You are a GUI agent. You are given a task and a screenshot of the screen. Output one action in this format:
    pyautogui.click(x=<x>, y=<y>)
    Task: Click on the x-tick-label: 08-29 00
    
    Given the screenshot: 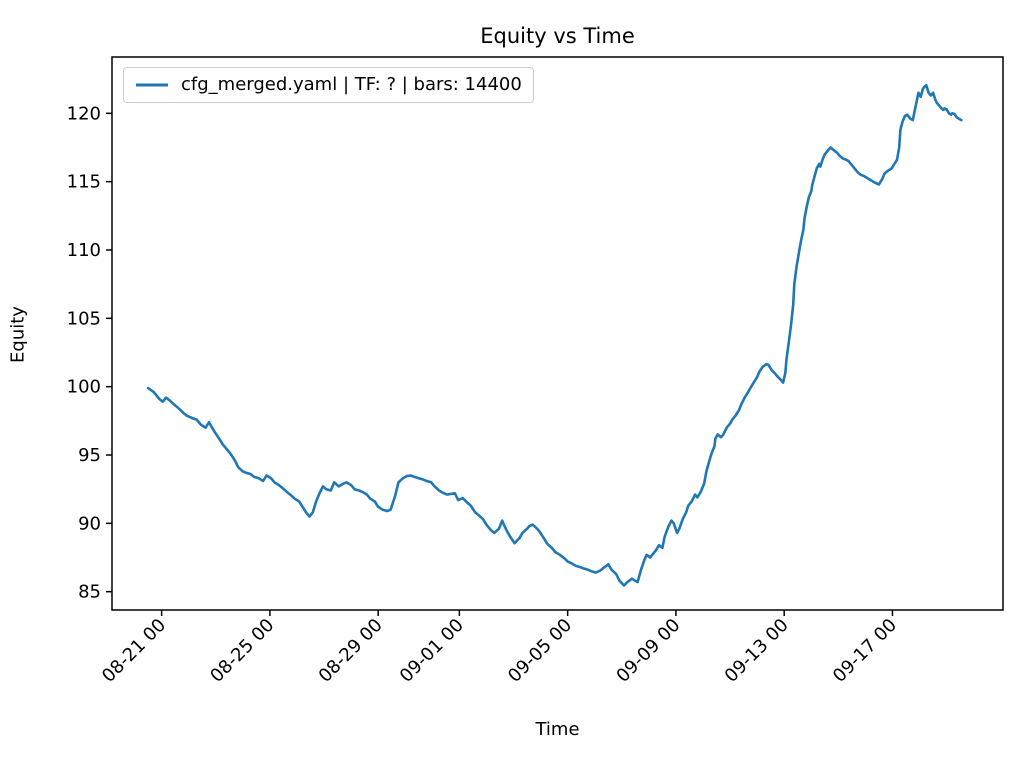 What is the action you would take?
    pyautogui.click(x=351, y=651)
    